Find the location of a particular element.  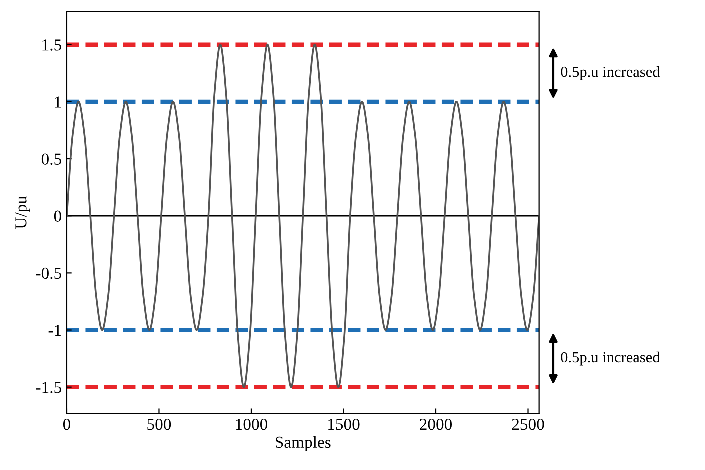

y-tick-label: 0.5 is located at coordinates (52, 160).